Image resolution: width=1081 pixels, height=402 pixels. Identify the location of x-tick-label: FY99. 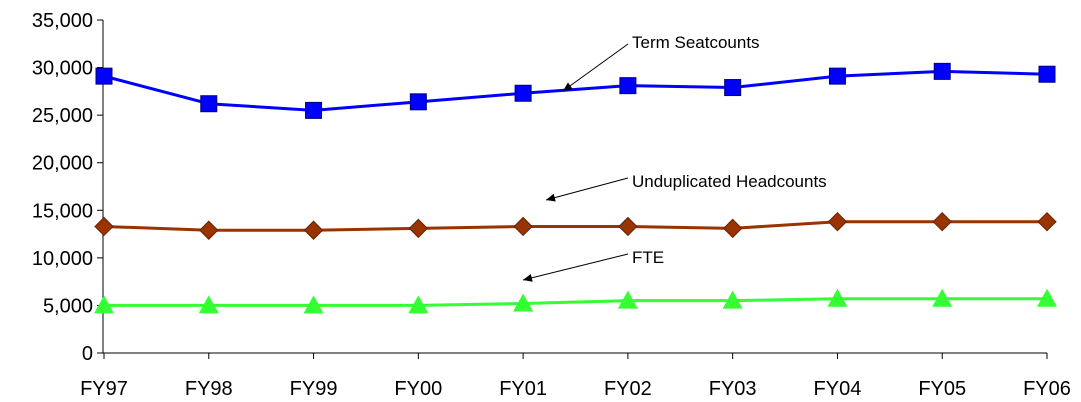
(314, 389).